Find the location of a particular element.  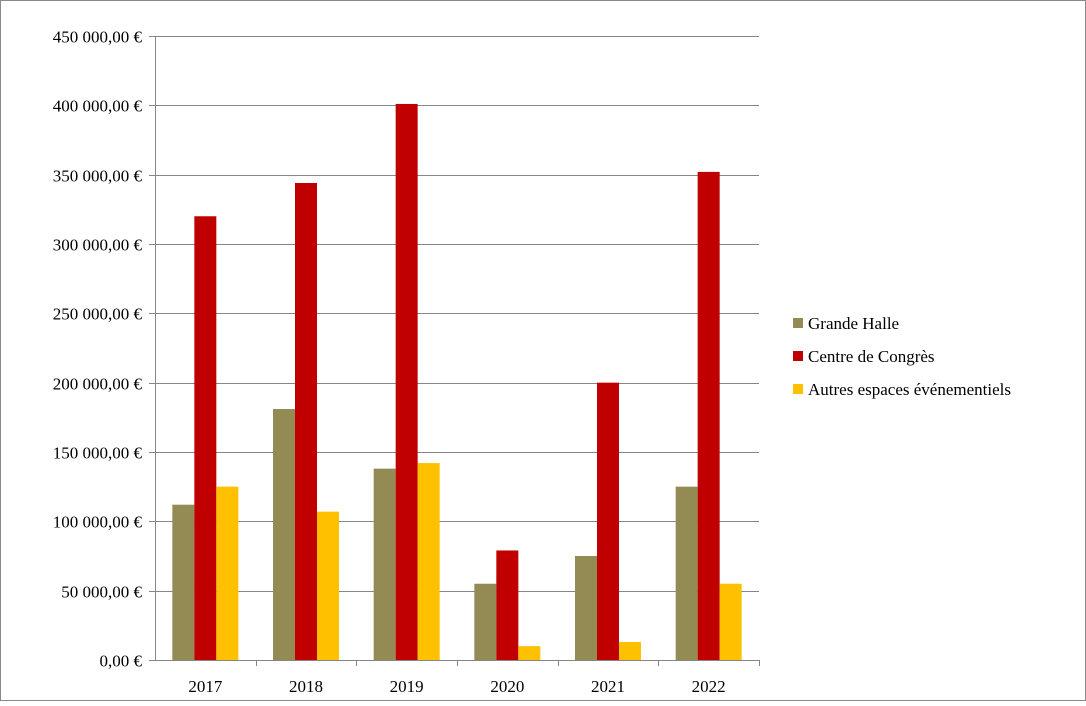

y-tick-label: 0,00 € is located at coordinates (121, 661).